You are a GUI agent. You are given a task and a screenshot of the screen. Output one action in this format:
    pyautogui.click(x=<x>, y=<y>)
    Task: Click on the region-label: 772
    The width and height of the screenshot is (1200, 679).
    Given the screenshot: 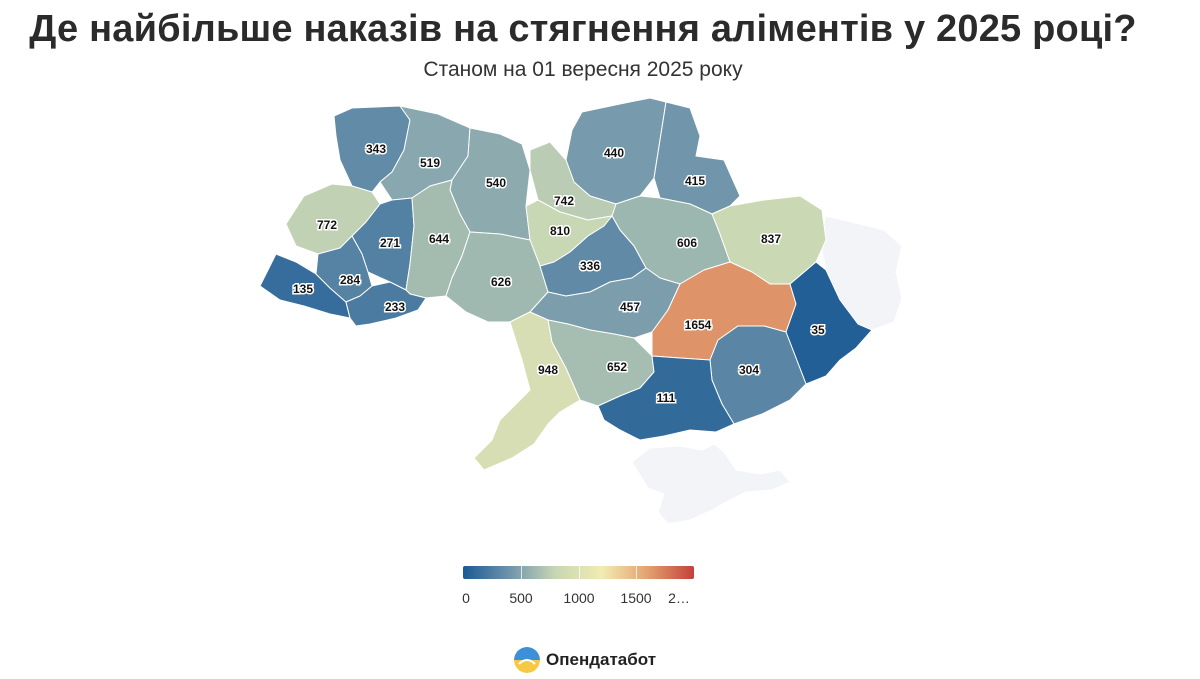 What is the action you would take?
    pyautogui.click(x=327, y=225)
    